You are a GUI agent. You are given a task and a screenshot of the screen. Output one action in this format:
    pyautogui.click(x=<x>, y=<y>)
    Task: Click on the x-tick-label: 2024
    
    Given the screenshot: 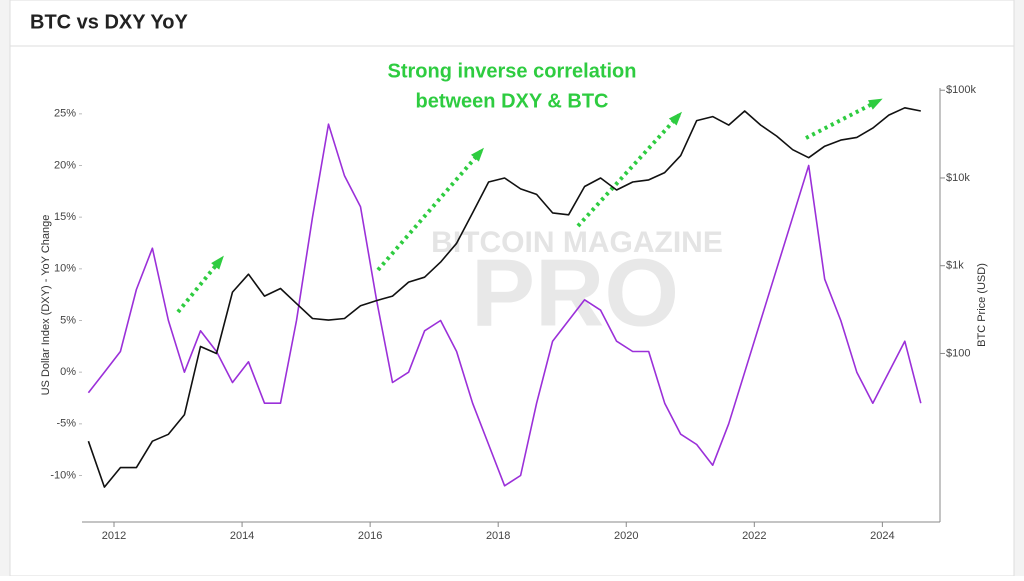 What is the action you would take?
    pyautogui.click(x=882, y=536)
    